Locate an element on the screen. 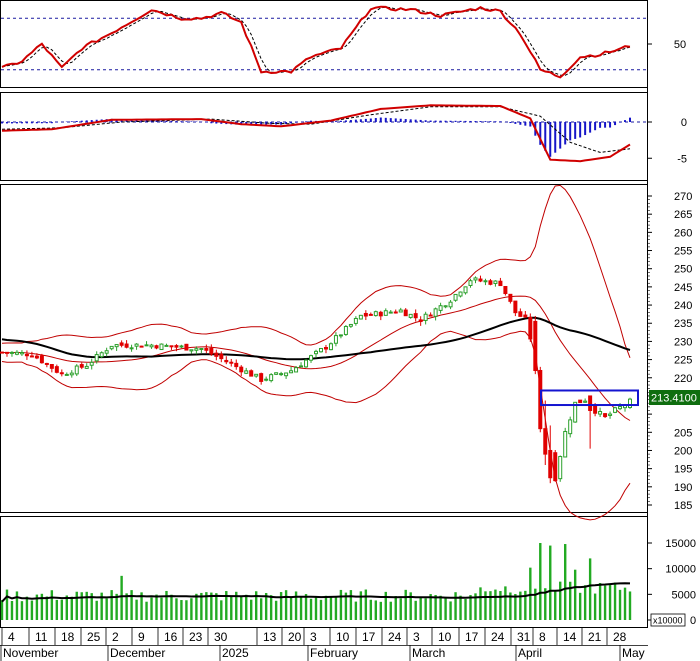 The height and width of the screenshot is (661, 700). day-tick-label: 13 is located at coordinates (270, 637).